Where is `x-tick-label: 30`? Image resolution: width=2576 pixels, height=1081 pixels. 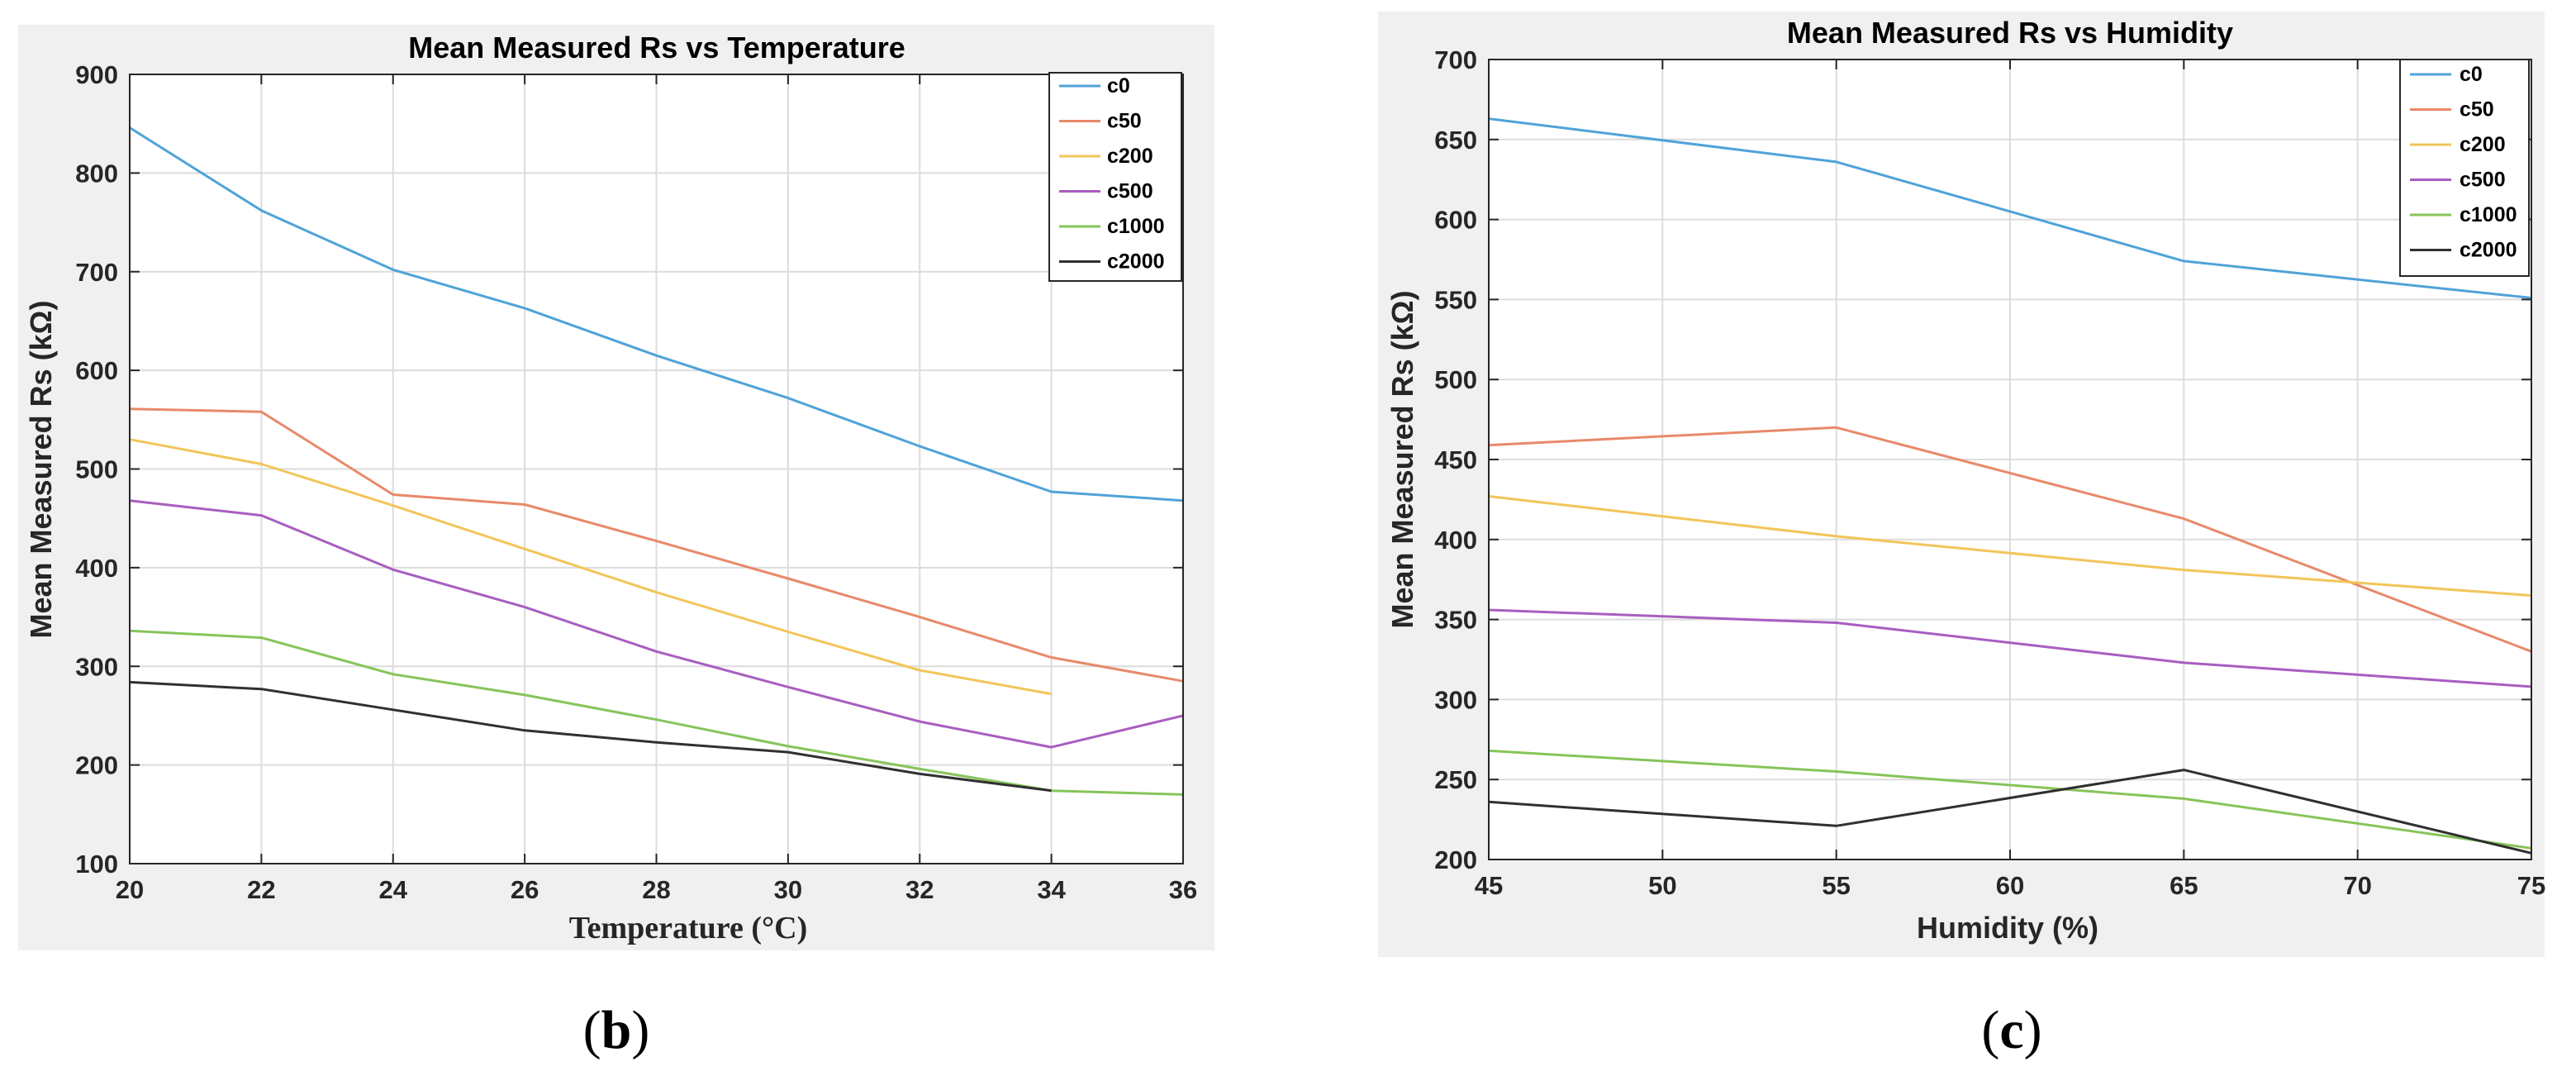
x-tick-label: 30 is located at coordinates (788, 889).